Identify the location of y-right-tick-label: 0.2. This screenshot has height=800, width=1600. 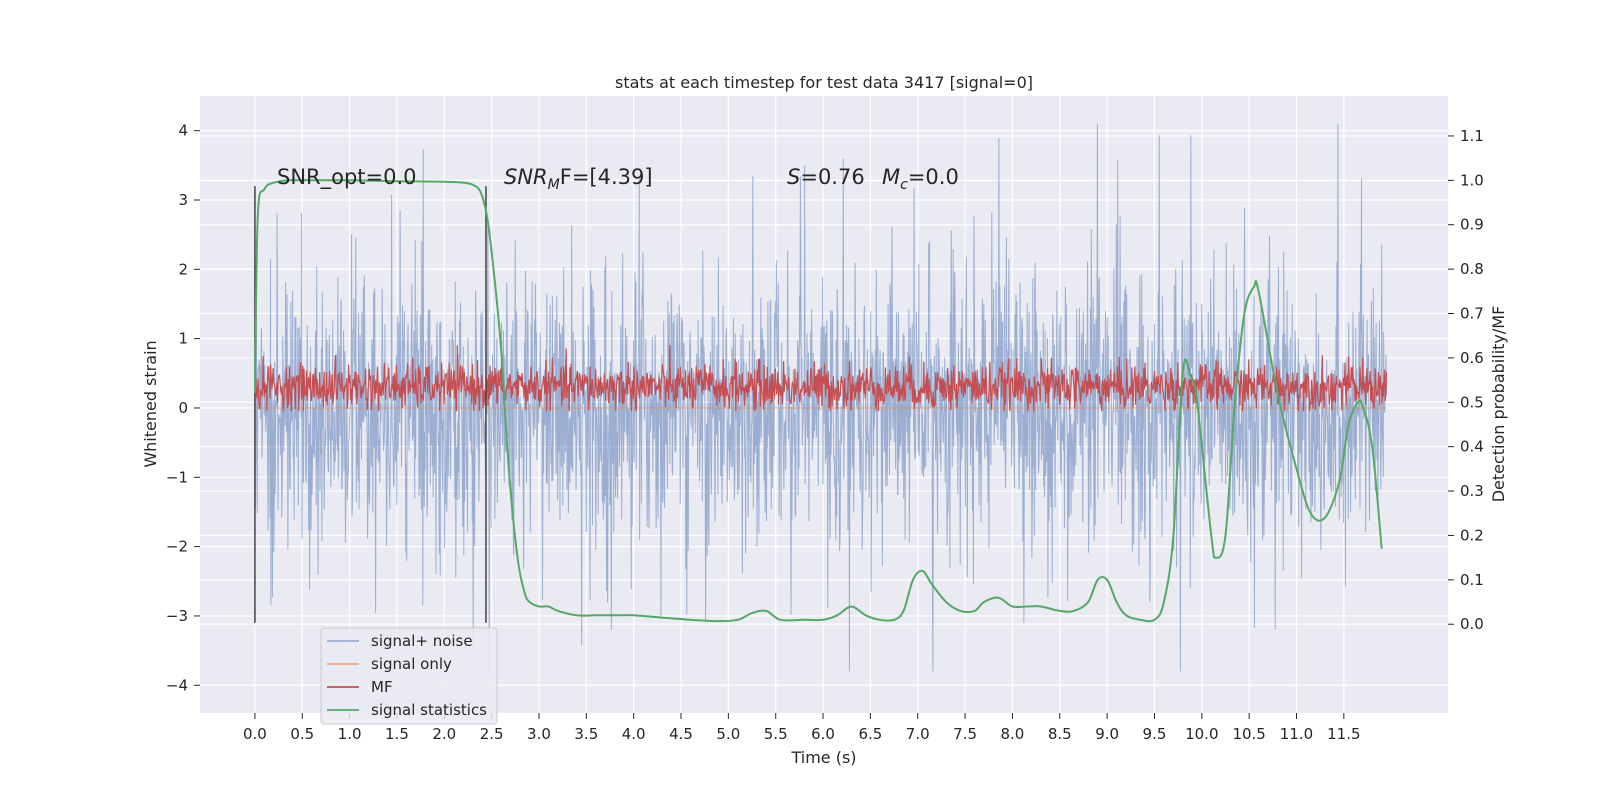
(1472, 535).